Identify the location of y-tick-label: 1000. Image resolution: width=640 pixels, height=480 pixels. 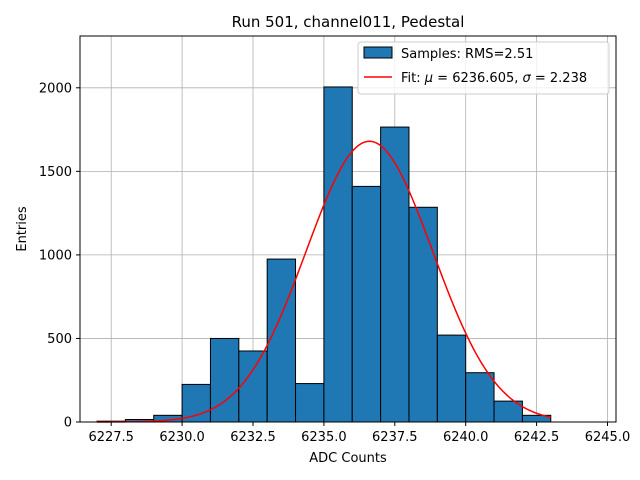
(55, 255).